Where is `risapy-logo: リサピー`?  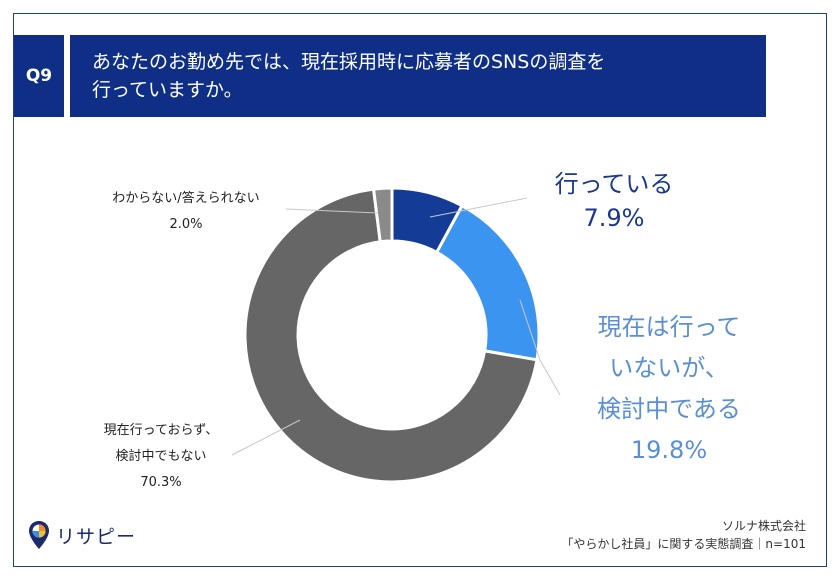
risapy-logo: リサピー is located at coordinates (82, 535).